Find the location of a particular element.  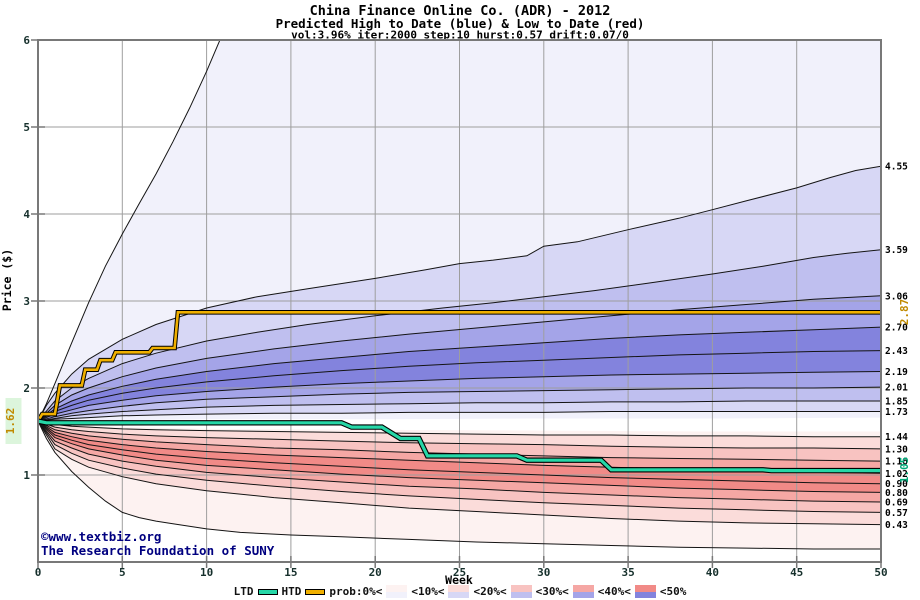

x-axis-label: Week is located at coordinates (459, 580).